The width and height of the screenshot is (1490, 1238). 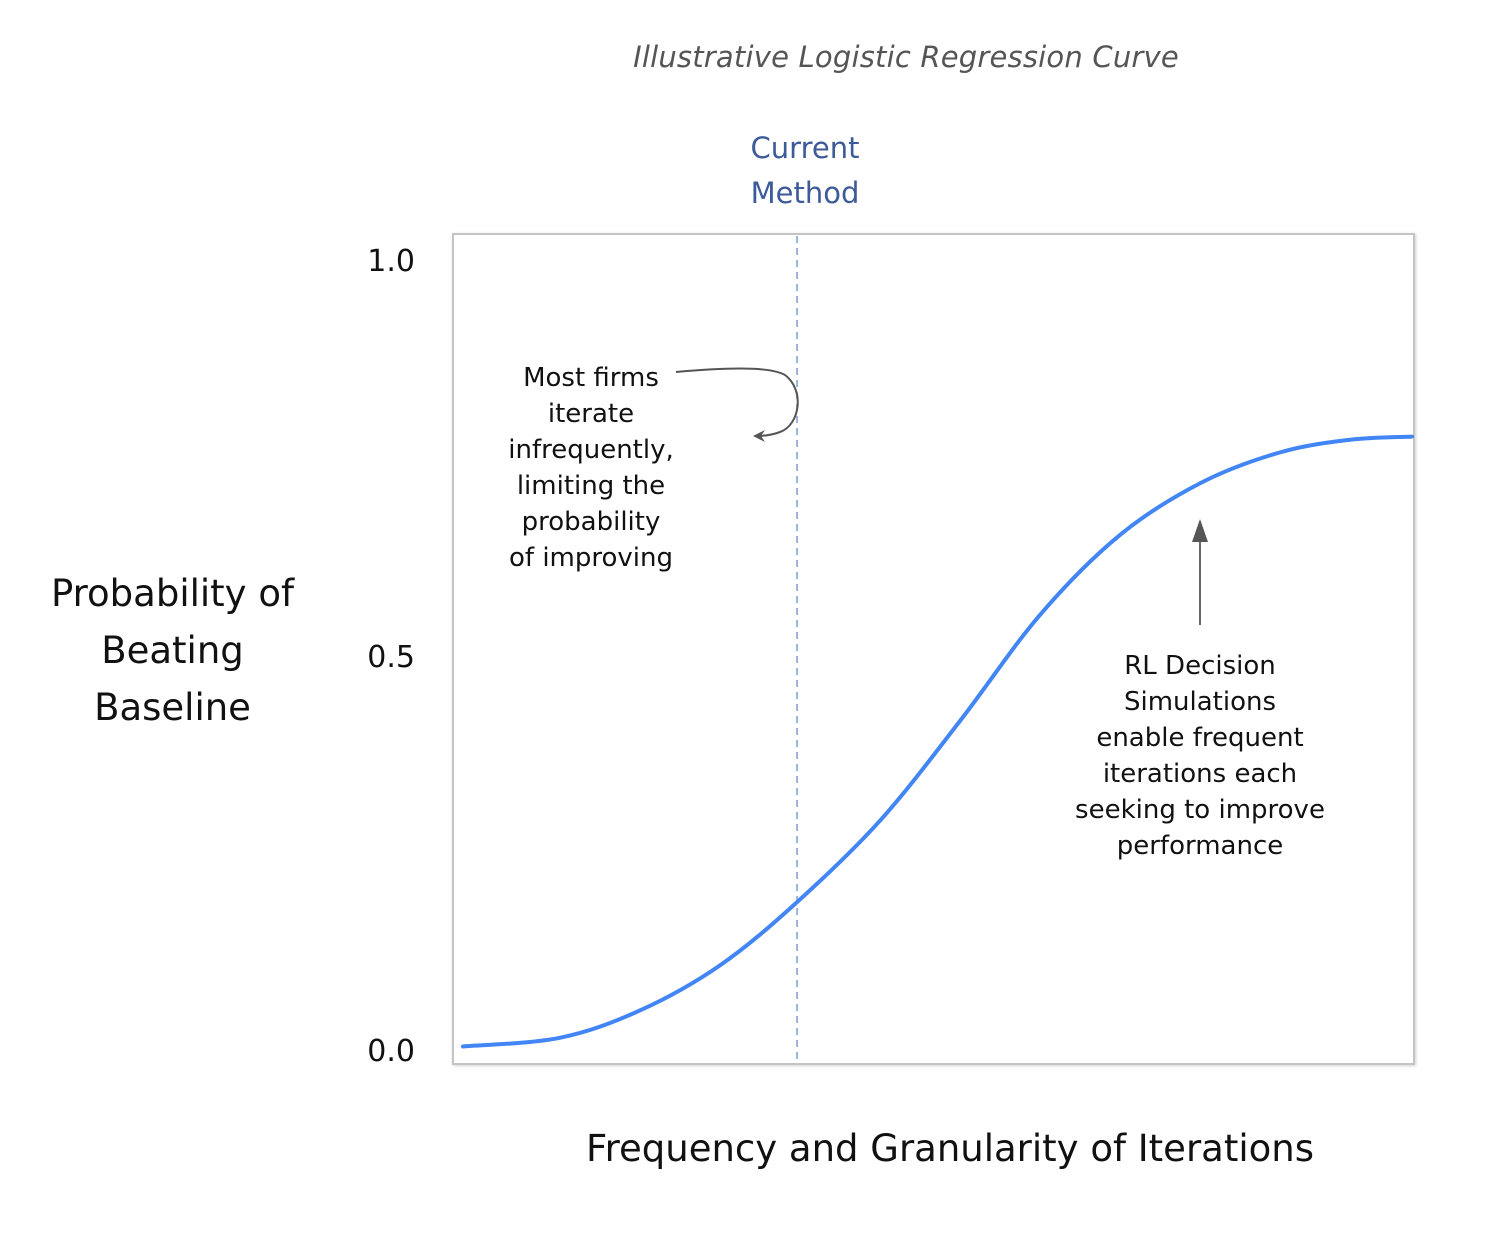 What do you see at coordinates (737, 404) in the screenshot?
I see `curved-arrow-icon` at bounding box center [737, 404].